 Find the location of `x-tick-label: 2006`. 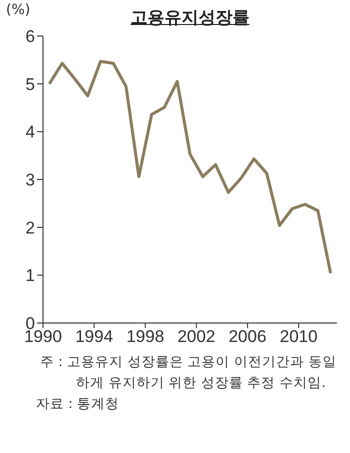

x-tick-label: 2006 is located at coordinates (247, 336).